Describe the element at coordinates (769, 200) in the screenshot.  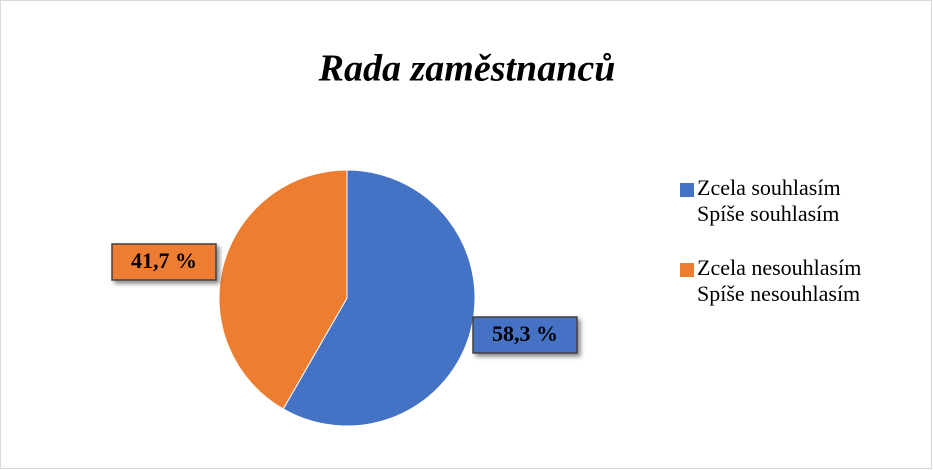
I see `legend-label: Zcela souhlasím Spíše souhlasím` at that location.